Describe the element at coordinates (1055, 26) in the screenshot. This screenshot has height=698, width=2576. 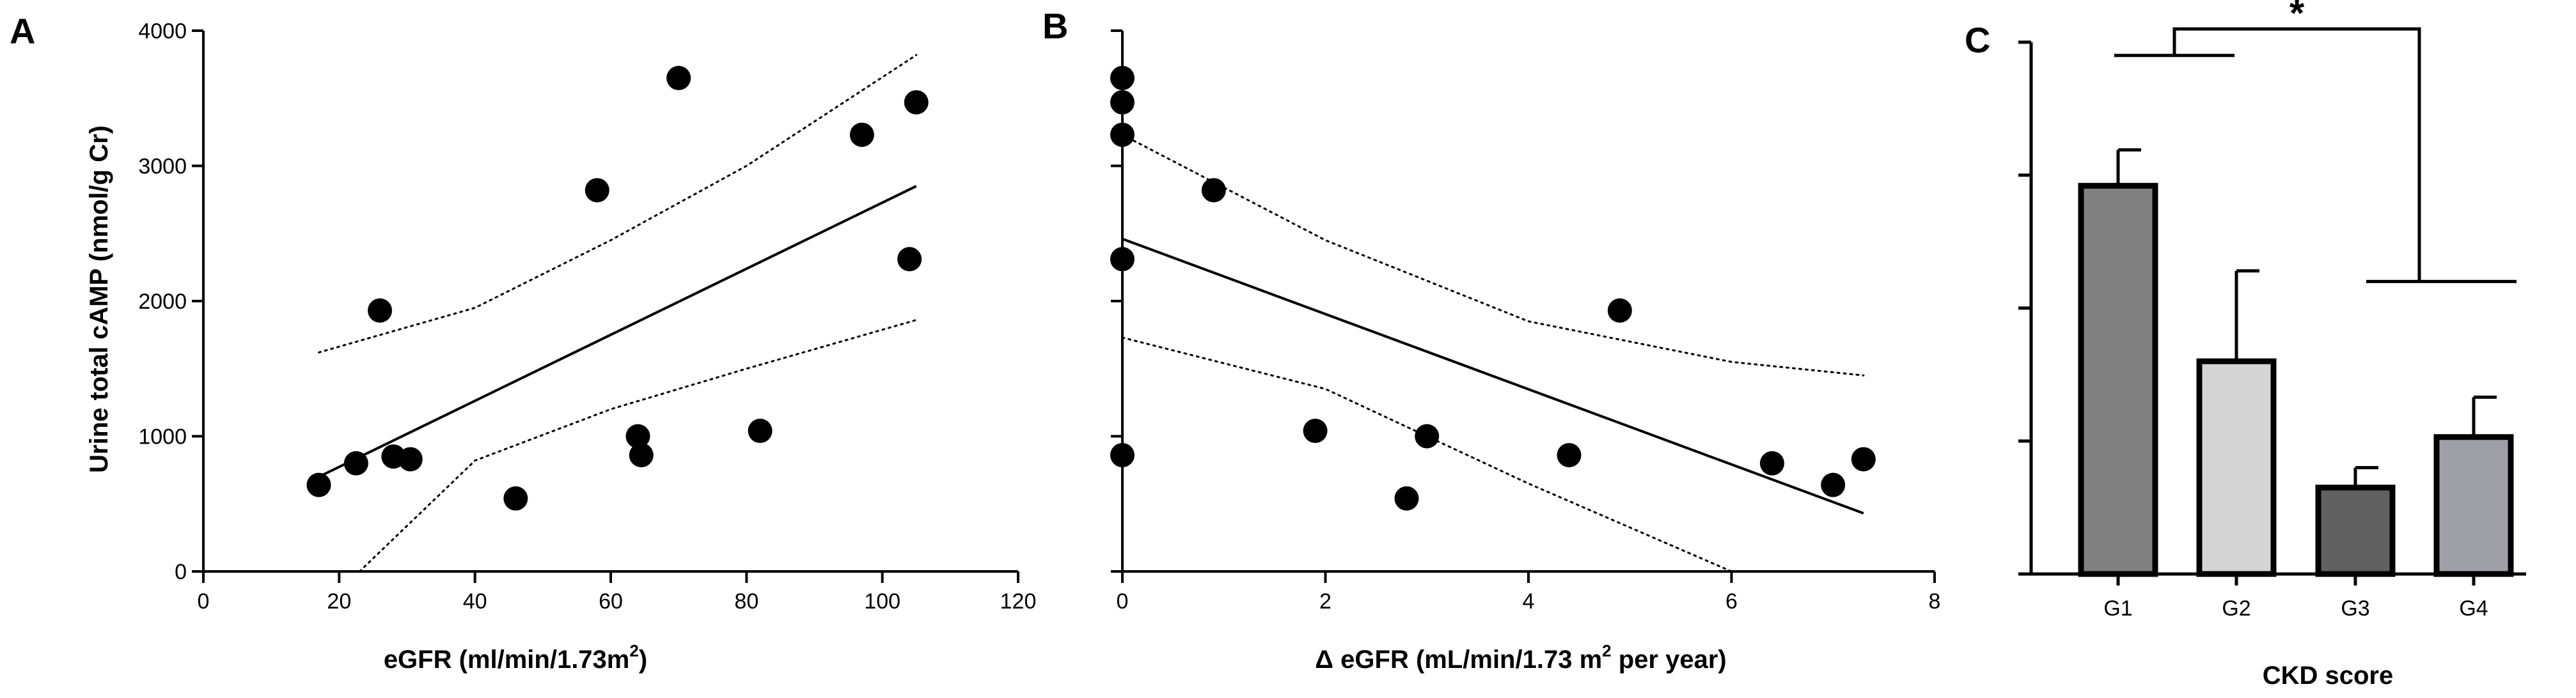
I see `panel-b-letter: B` at that location.